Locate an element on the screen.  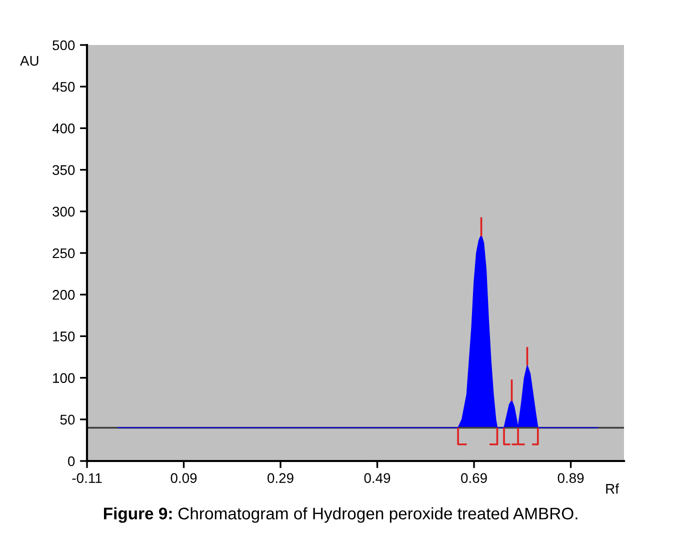
y-tick-label: 0 is located at coordinates (71, 461).